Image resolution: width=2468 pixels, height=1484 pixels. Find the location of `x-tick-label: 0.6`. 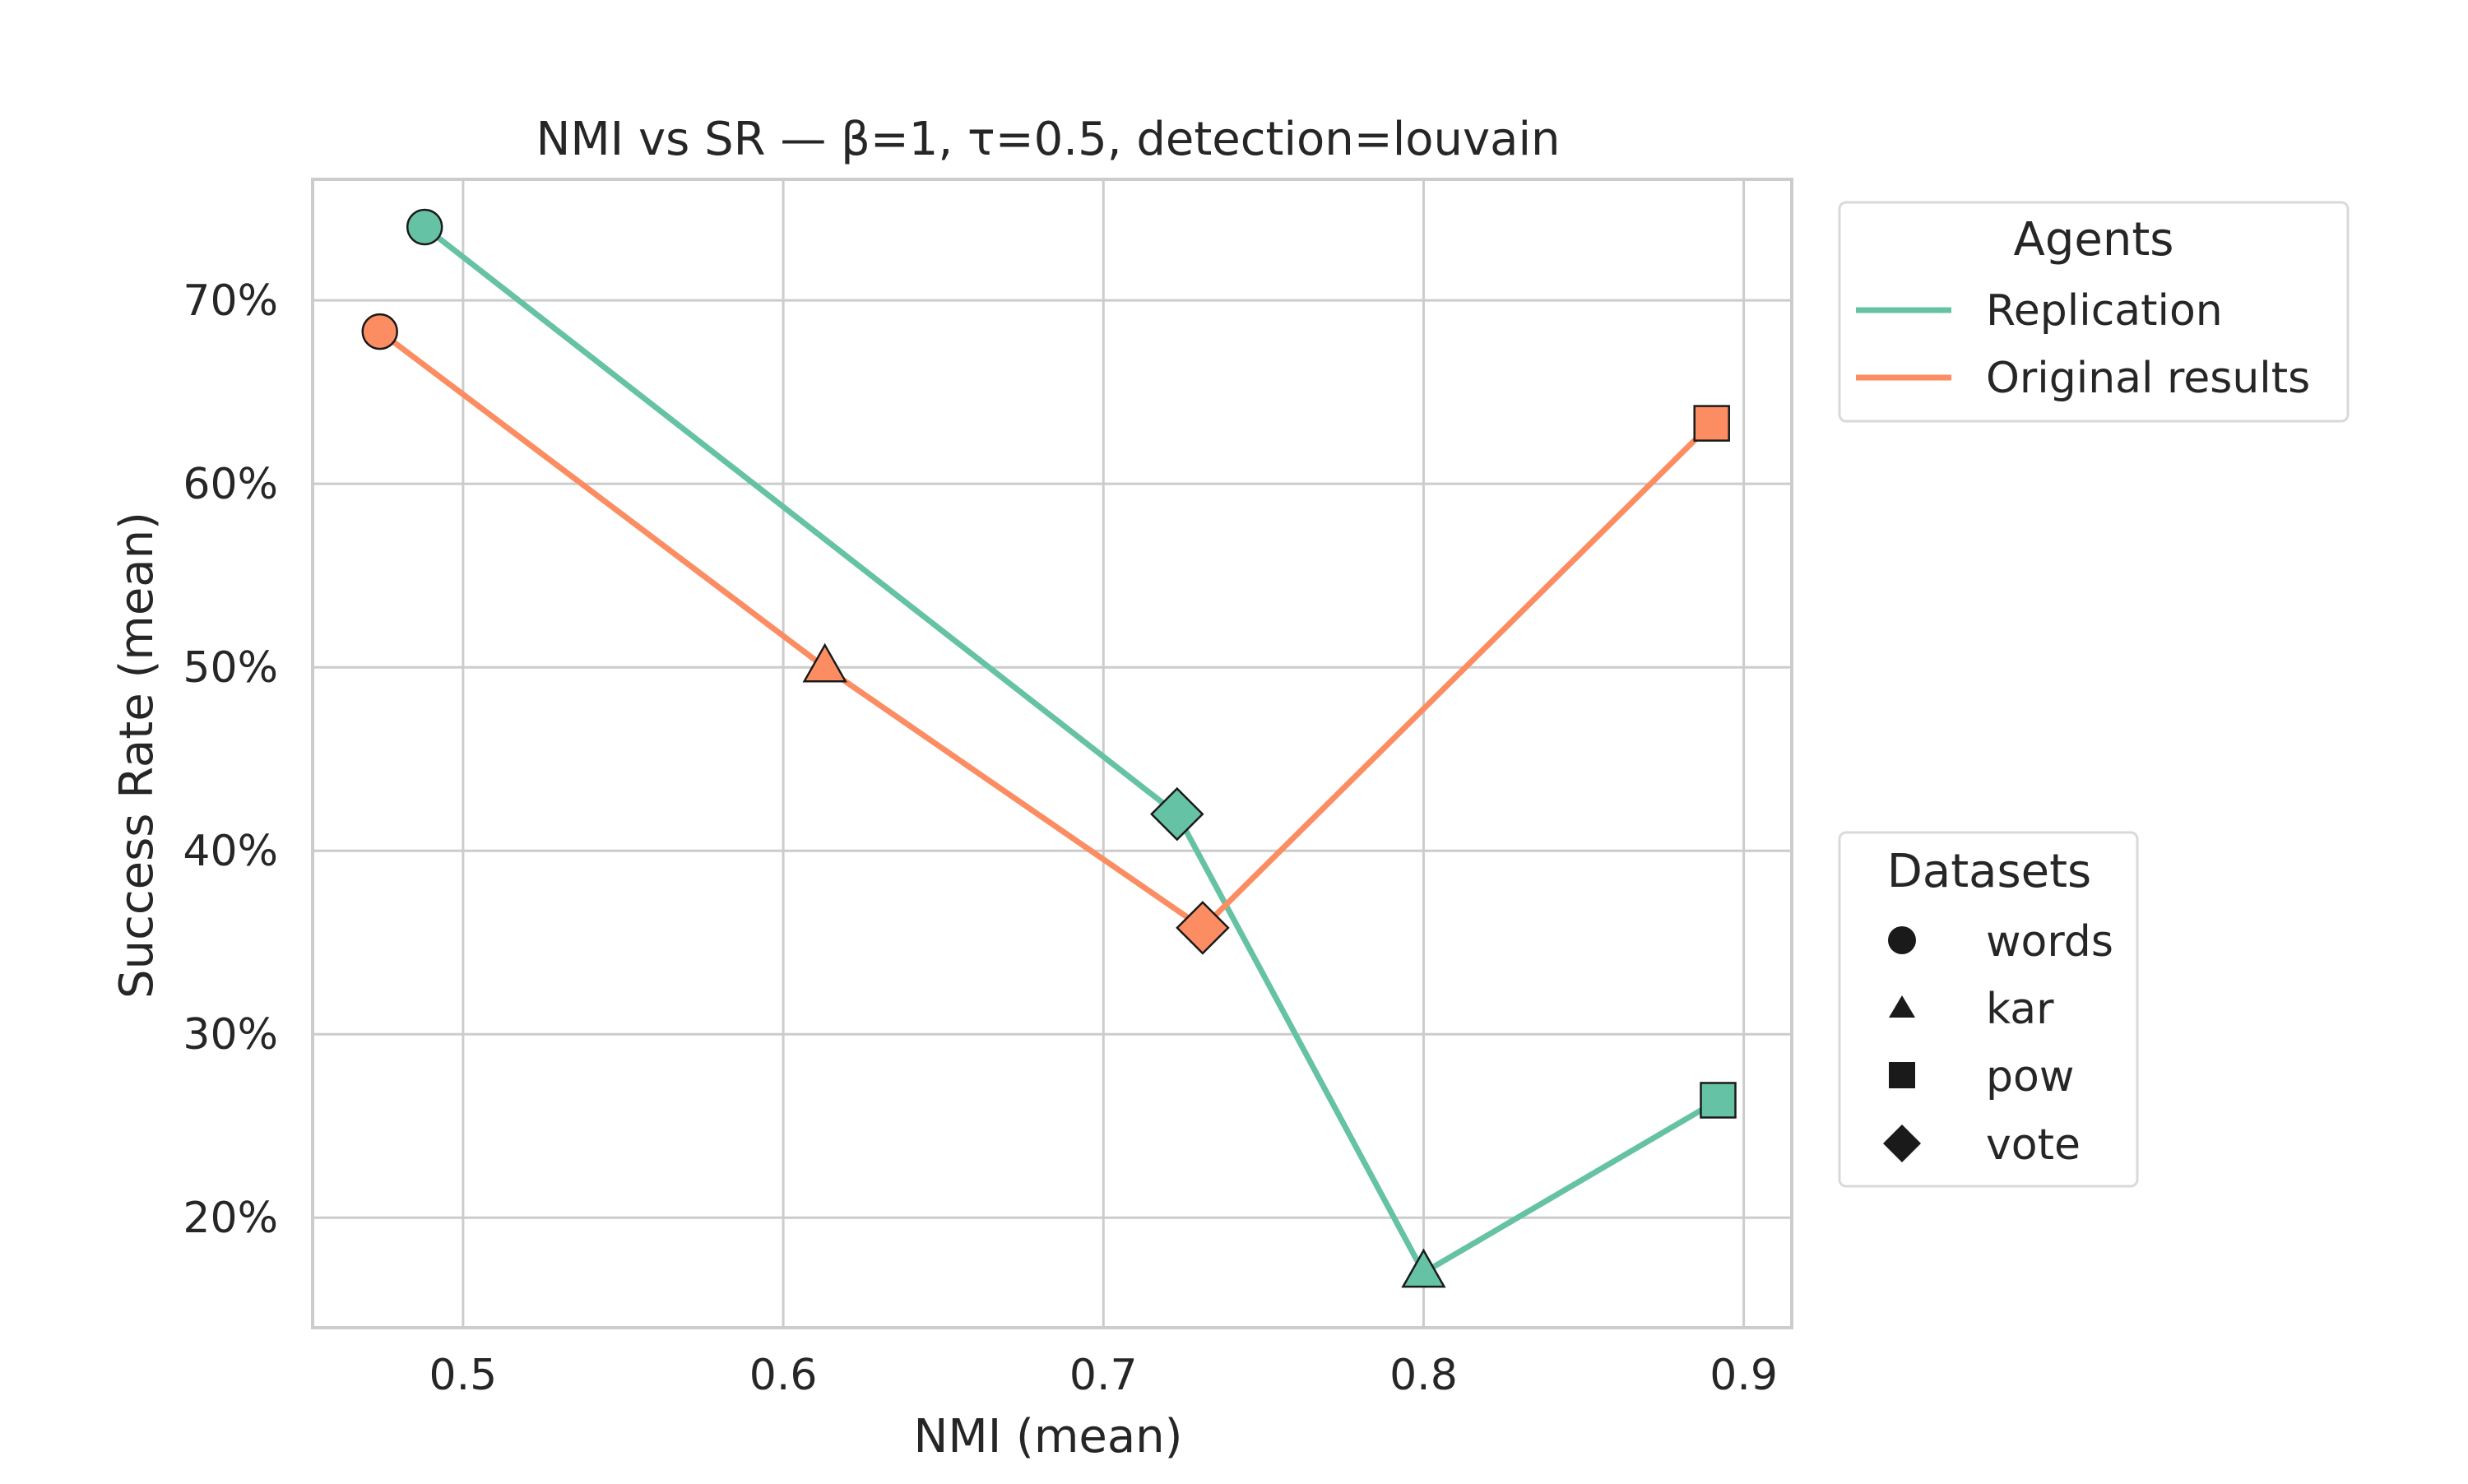

x-tick-label: 0.6 is located at coordinates (783, 1375).